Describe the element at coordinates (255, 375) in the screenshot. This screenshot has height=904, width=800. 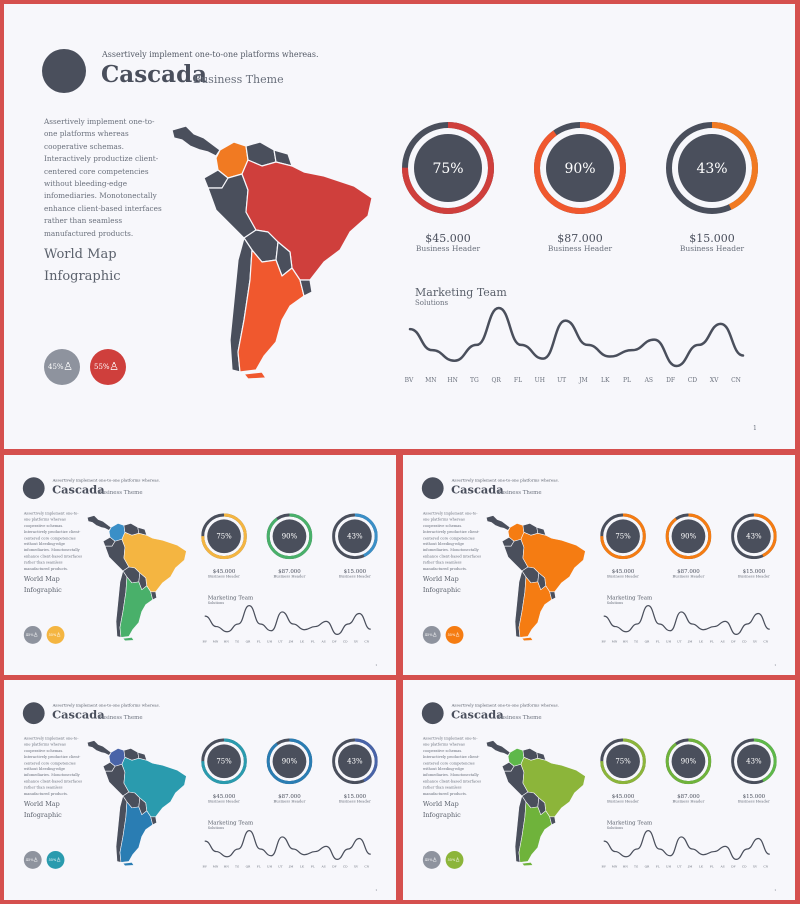
I see `tierra-del-fuego-region` at that location.